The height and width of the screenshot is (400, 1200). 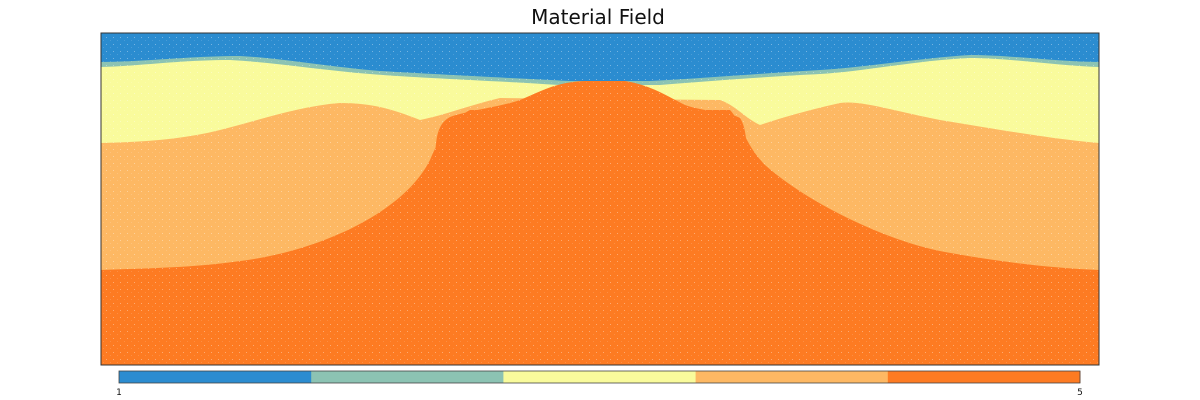 I want to click on colorbar-max-label: 5, so click(x=1080, y=393).